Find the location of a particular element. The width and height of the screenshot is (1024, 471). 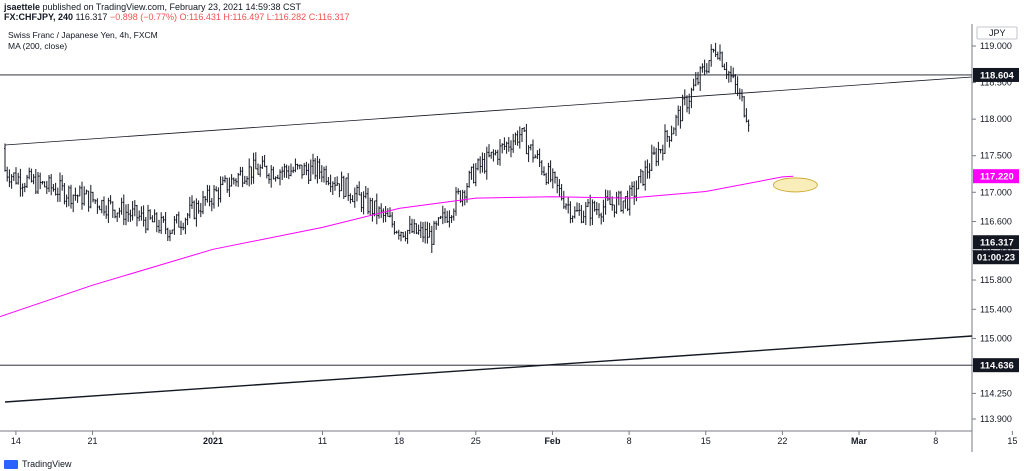

price-change: −0.898 (−0.77%) is located at coordinates (143, 17).